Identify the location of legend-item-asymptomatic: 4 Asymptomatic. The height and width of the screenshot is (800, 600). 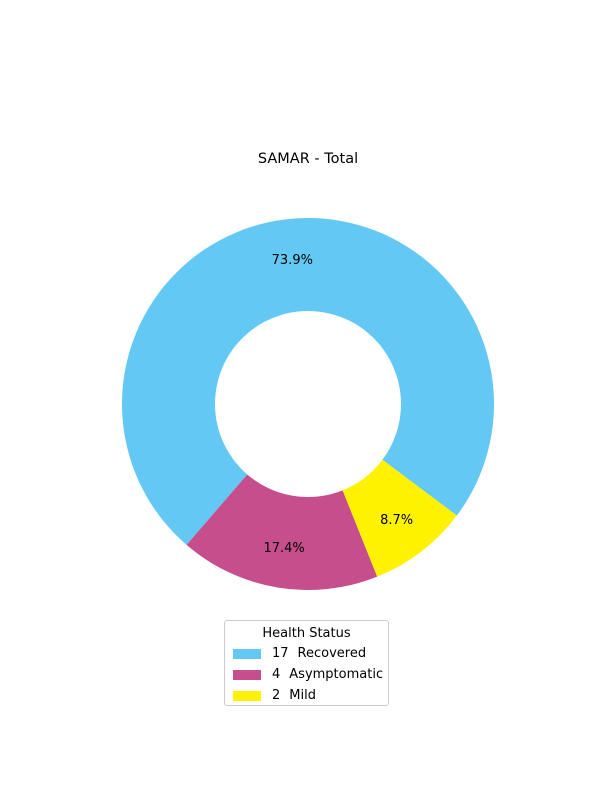
(306, 674).